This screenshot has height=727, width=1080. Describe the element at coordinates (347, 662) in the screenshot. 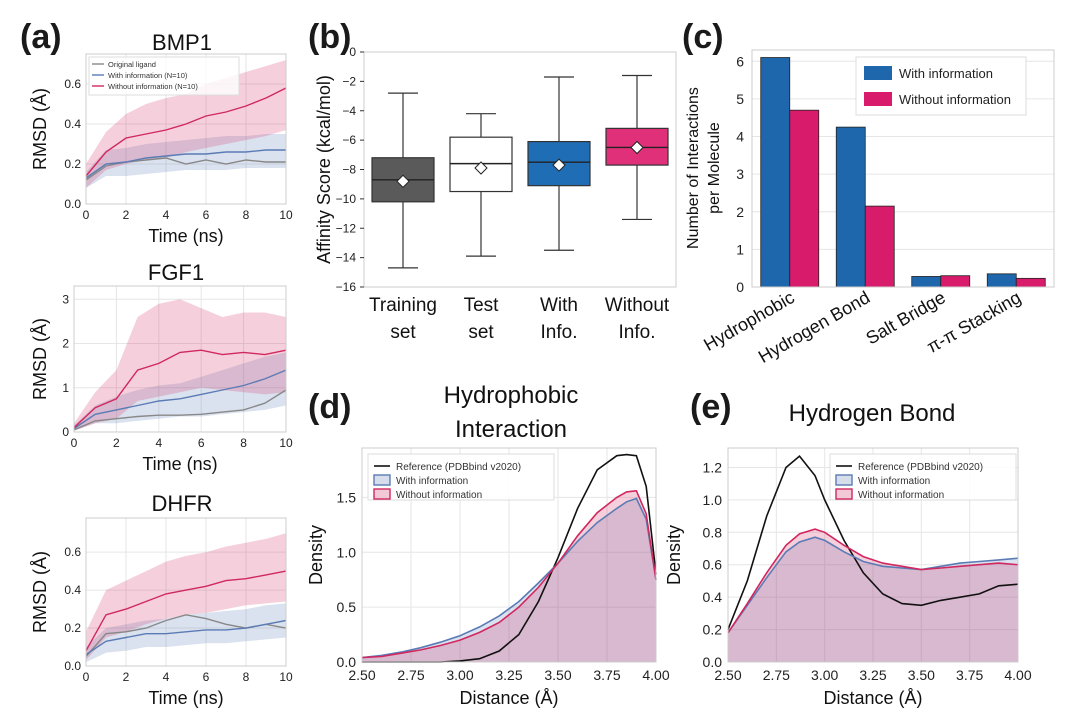

I see `panel-d-ytick: 0.0` at that location.